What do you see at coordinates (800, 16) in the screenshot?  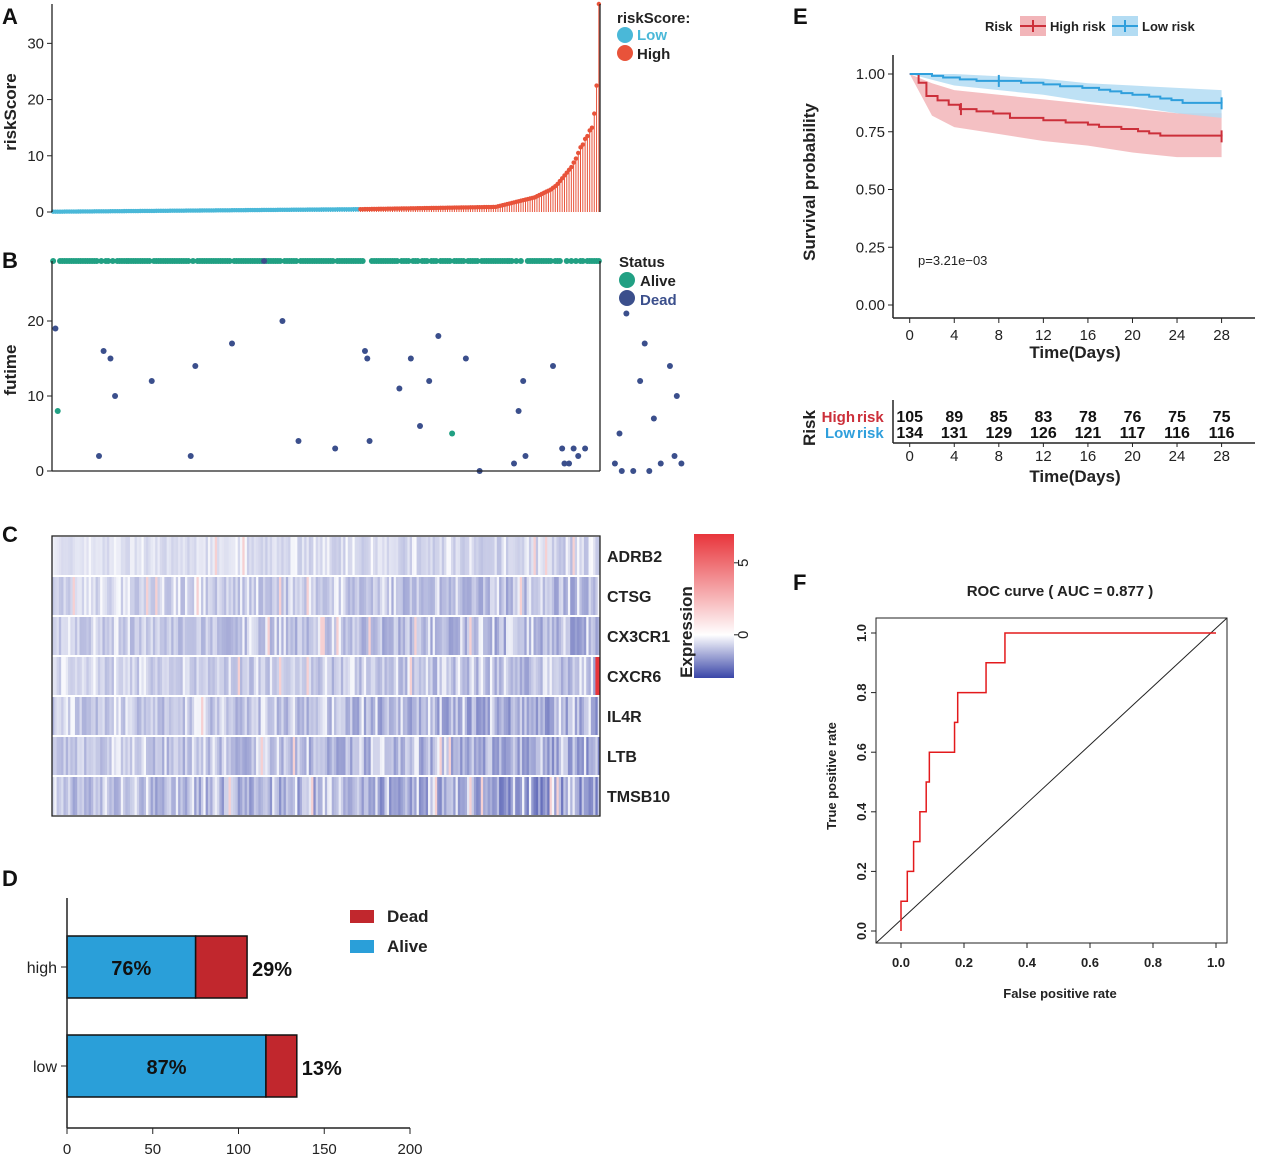 I see `panel-label-e: E` at bounding box center [800, 16].